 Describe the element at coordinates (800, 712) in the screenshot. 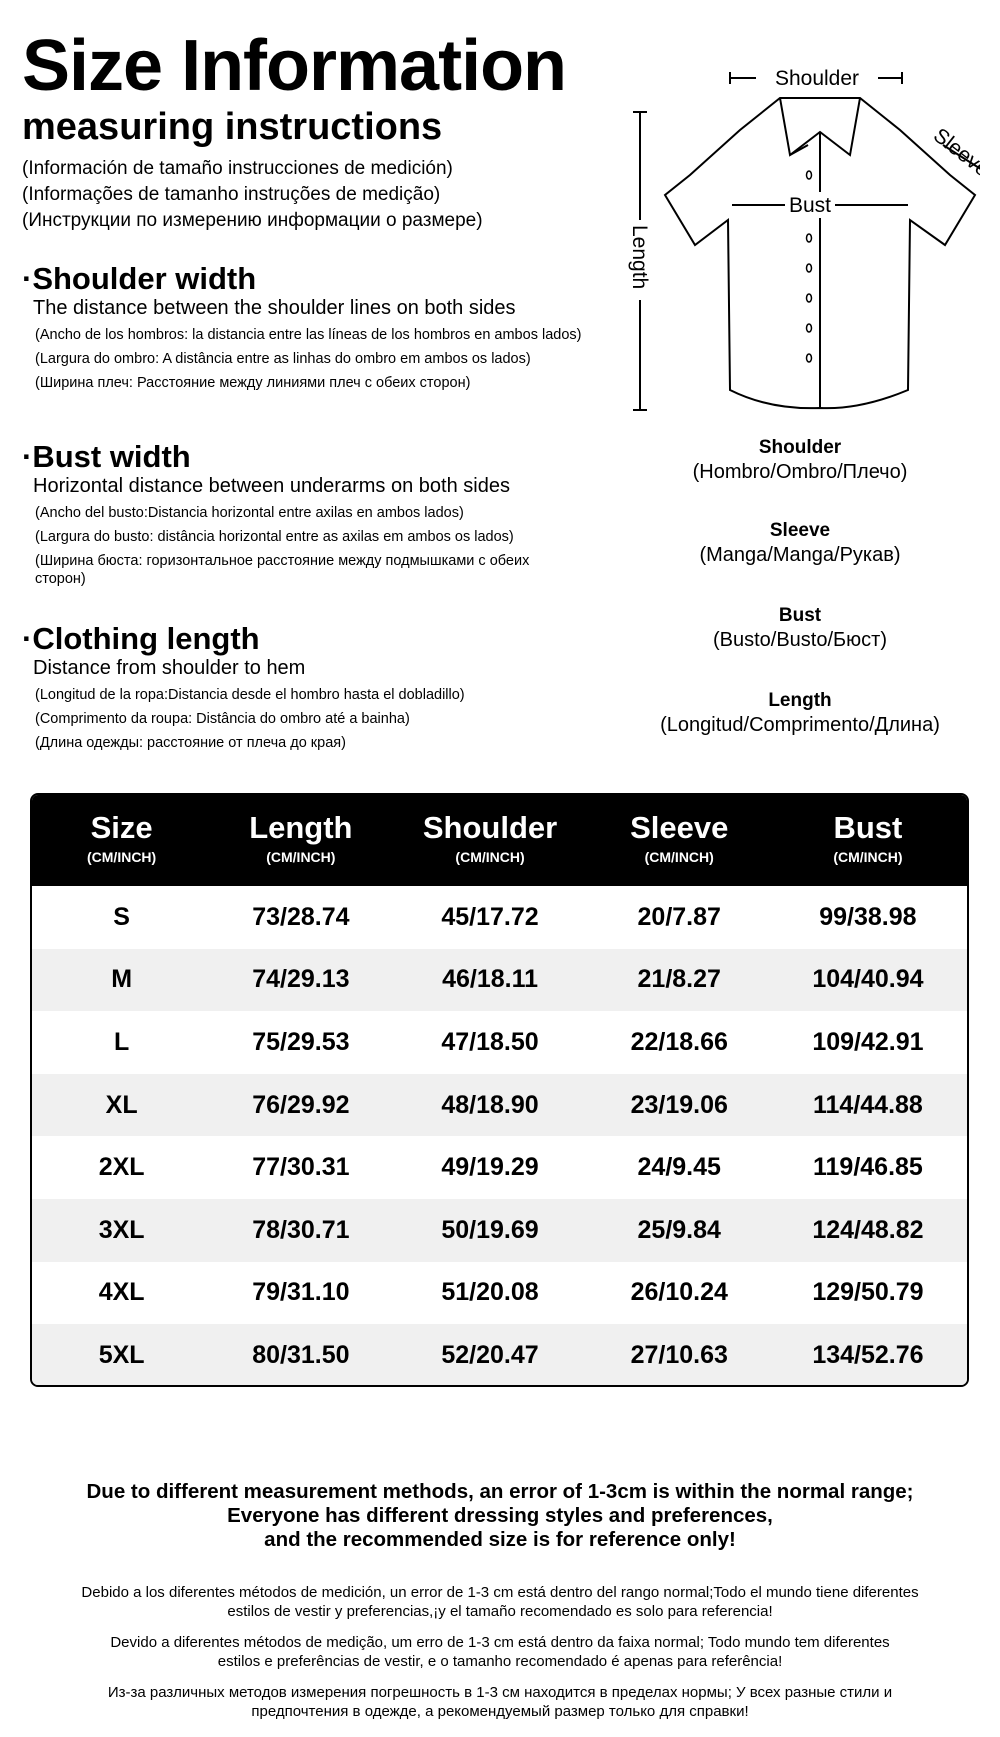

I see `legend-length: Length (Longitud/Comprimento/Длина)` at that location.